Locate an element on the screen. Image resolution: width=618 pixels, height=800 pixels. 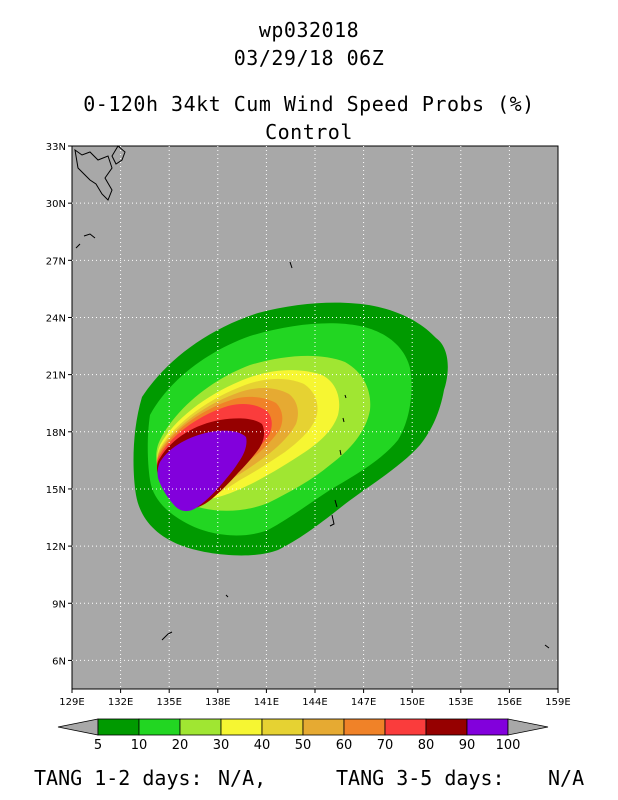
ryukyu-islands is located at coordinates (85, 241).